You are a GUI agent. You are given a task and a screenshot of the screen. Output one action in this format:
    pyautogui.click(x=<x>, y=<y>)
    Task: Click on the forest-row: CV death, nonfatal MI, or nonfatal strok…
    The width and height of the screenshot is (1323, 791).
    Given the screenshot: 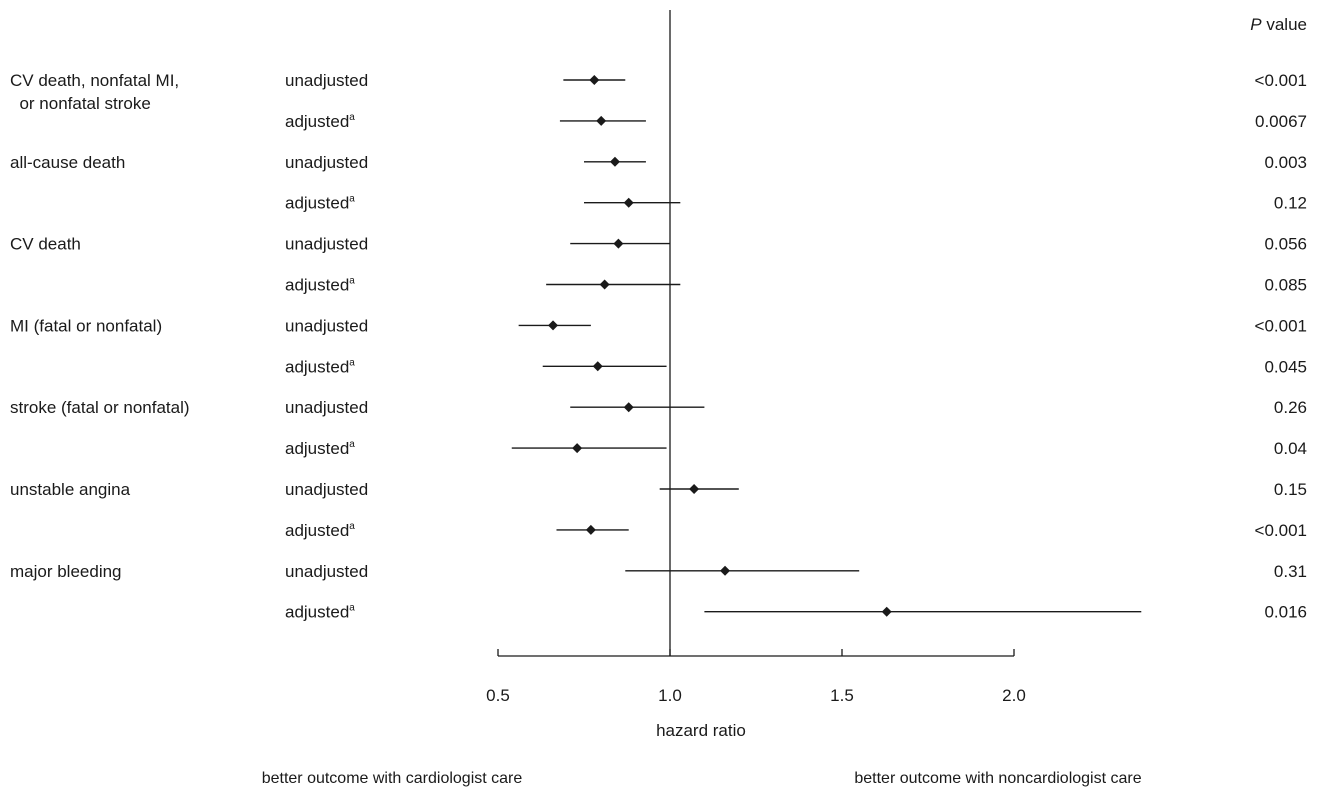 What is the action you would take?
    pyautogui.click(x=658, y=92)
    